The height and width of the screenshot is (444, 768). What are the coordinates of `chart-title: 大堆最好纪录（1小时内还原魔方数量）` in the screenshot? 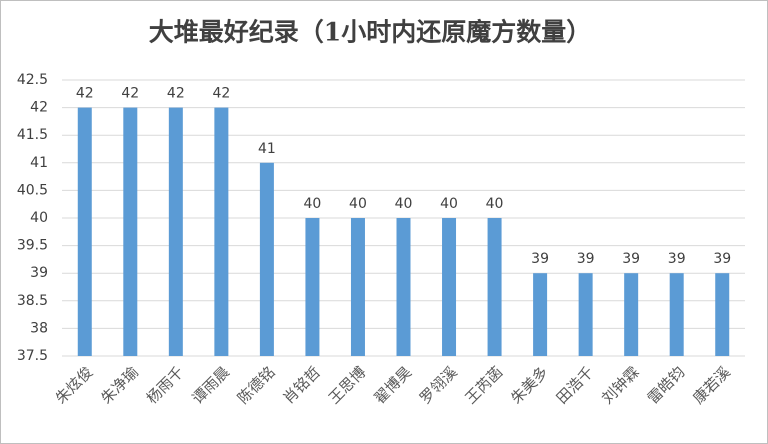 It's located at (370, 32).